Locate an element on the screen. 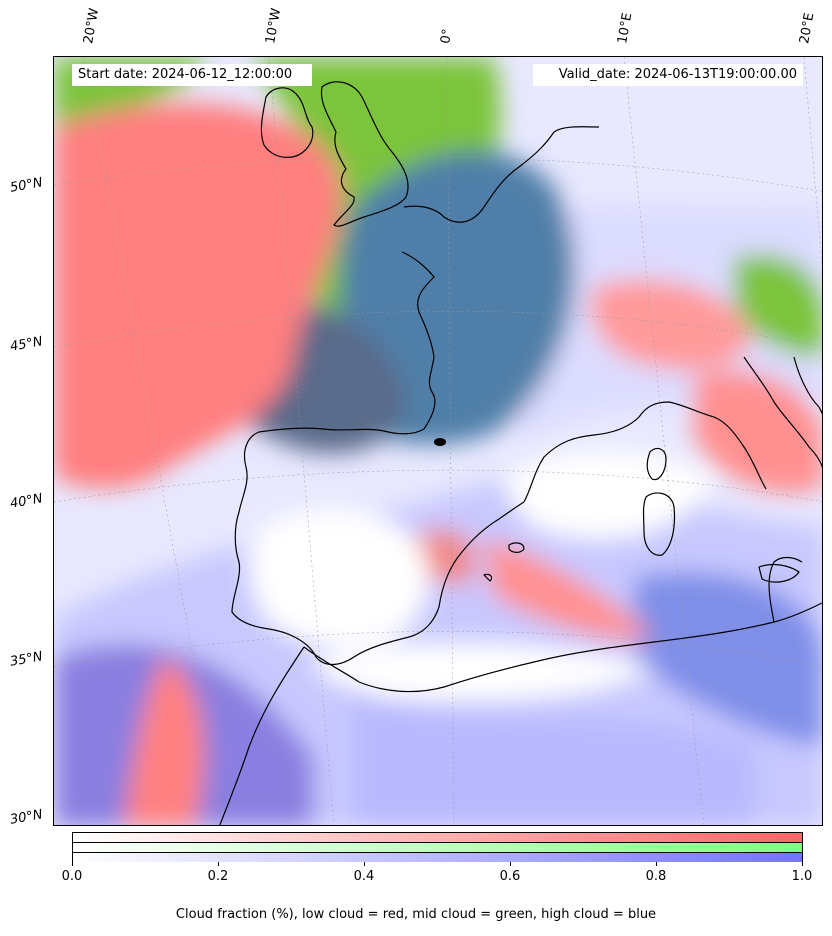 This screenshot has width=832, height=936. colorbar is located at coordinates (437, 847).